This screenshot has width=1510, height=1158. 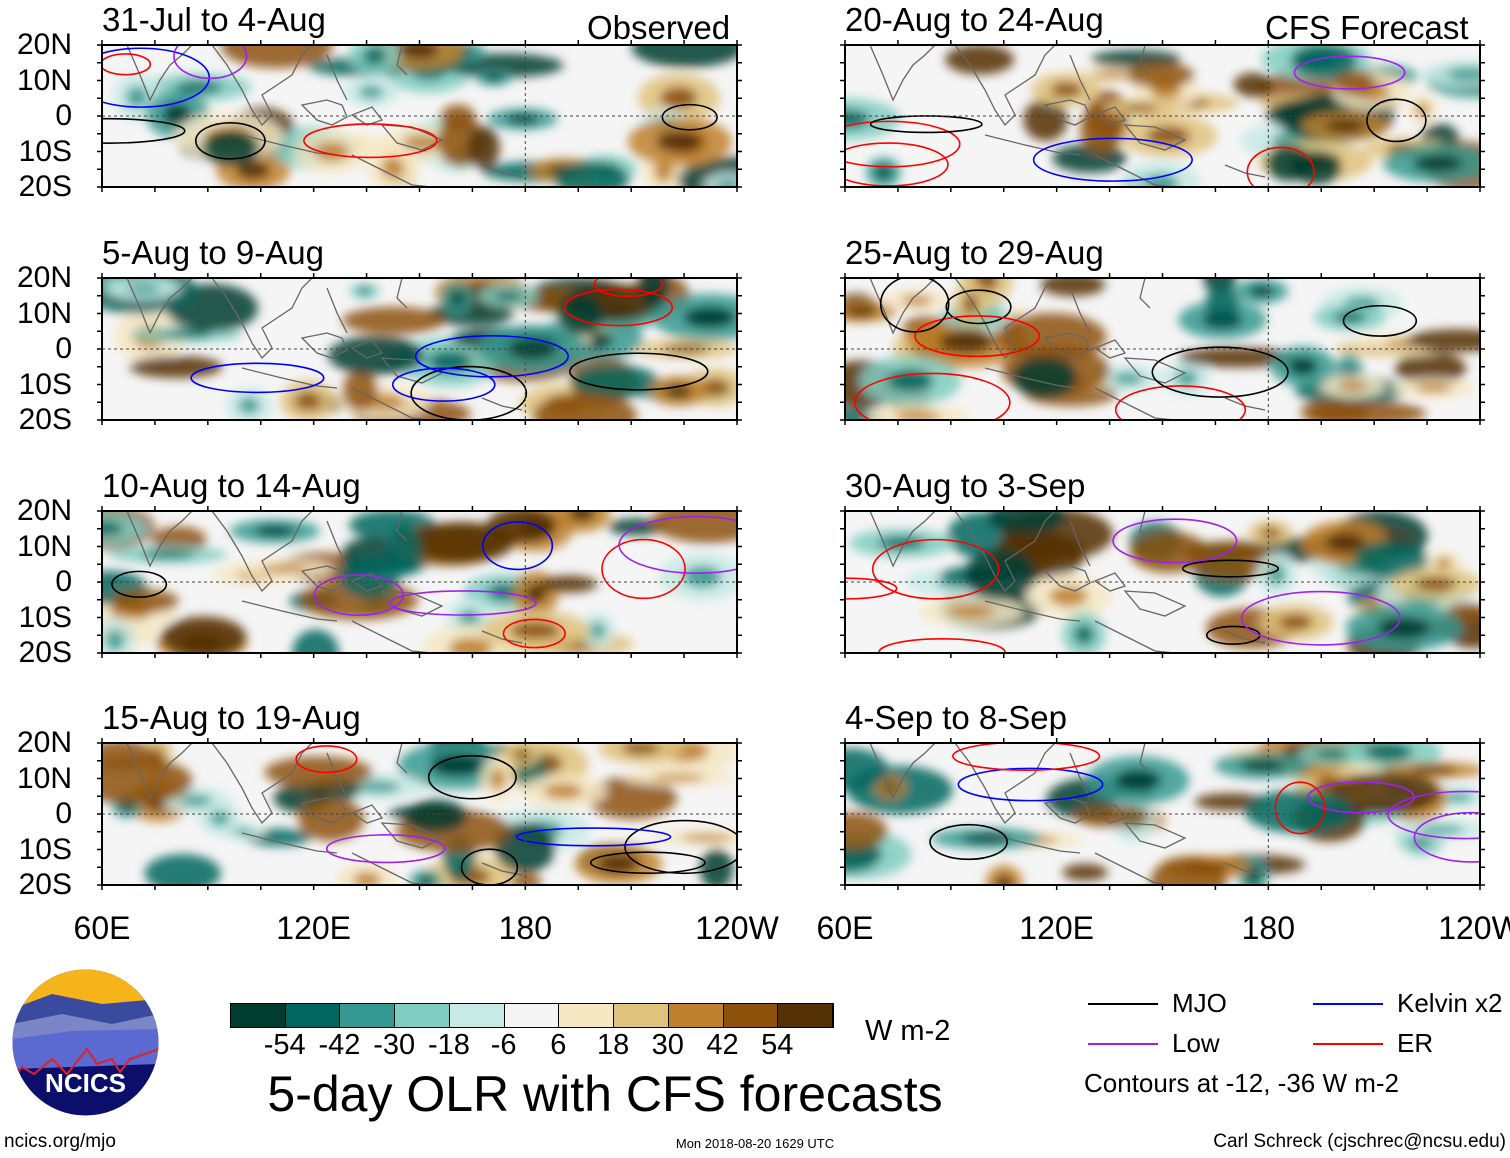 I want to click on lon-label: 120W, so click(x=737, y=928).